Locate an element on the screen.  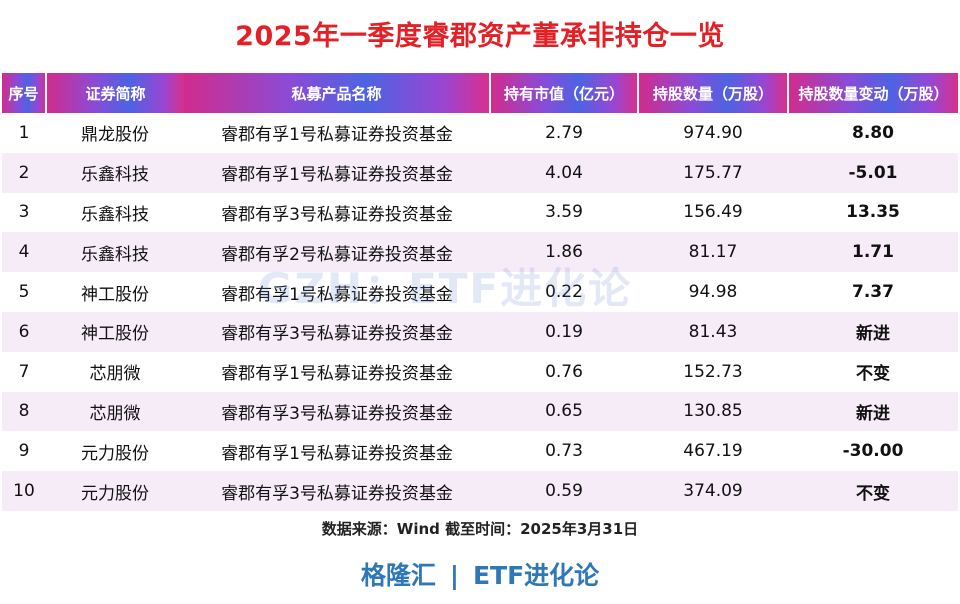
cell-fund-name: 睿郡有孚2号私募证券投资基金 is located at coordinates (337, 252).